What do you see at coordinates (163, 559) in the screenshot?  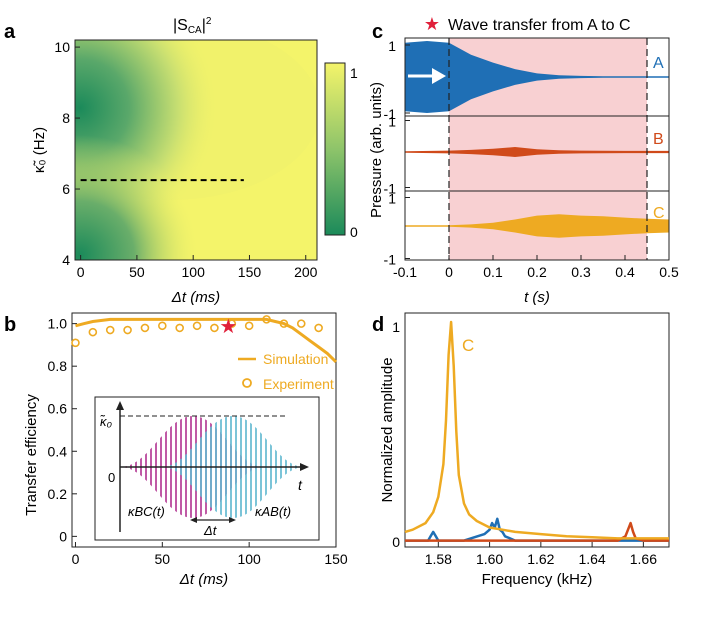 I see `b-xtick-label: 50` at bounding box center [163, 559].